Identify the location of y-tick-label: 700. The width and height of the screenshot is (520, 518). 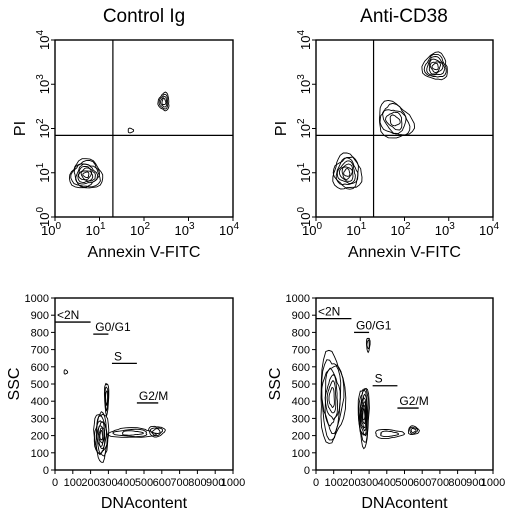
(40, 351).